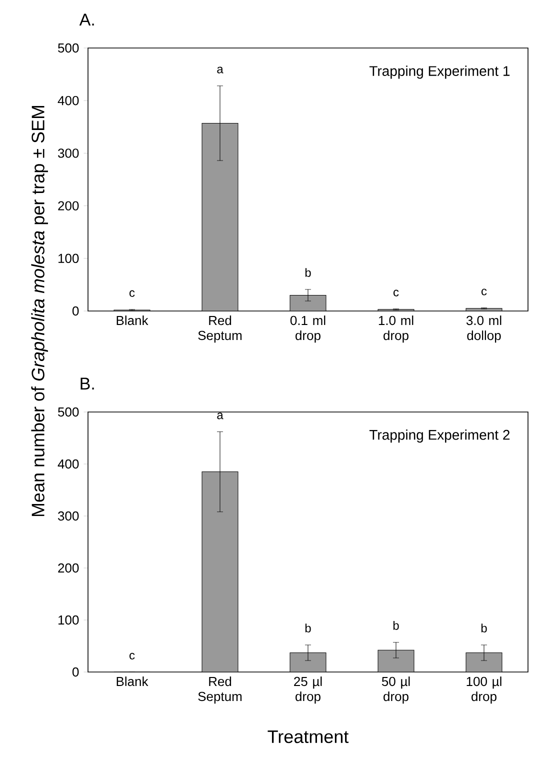 Image resolution: width=536 pixels, height=778 pixels. What do you see at coordinates (308, 329) in the screenshot?
I see `x-tick-label: 0.1 ml drop` at bounding box center [308, 329].